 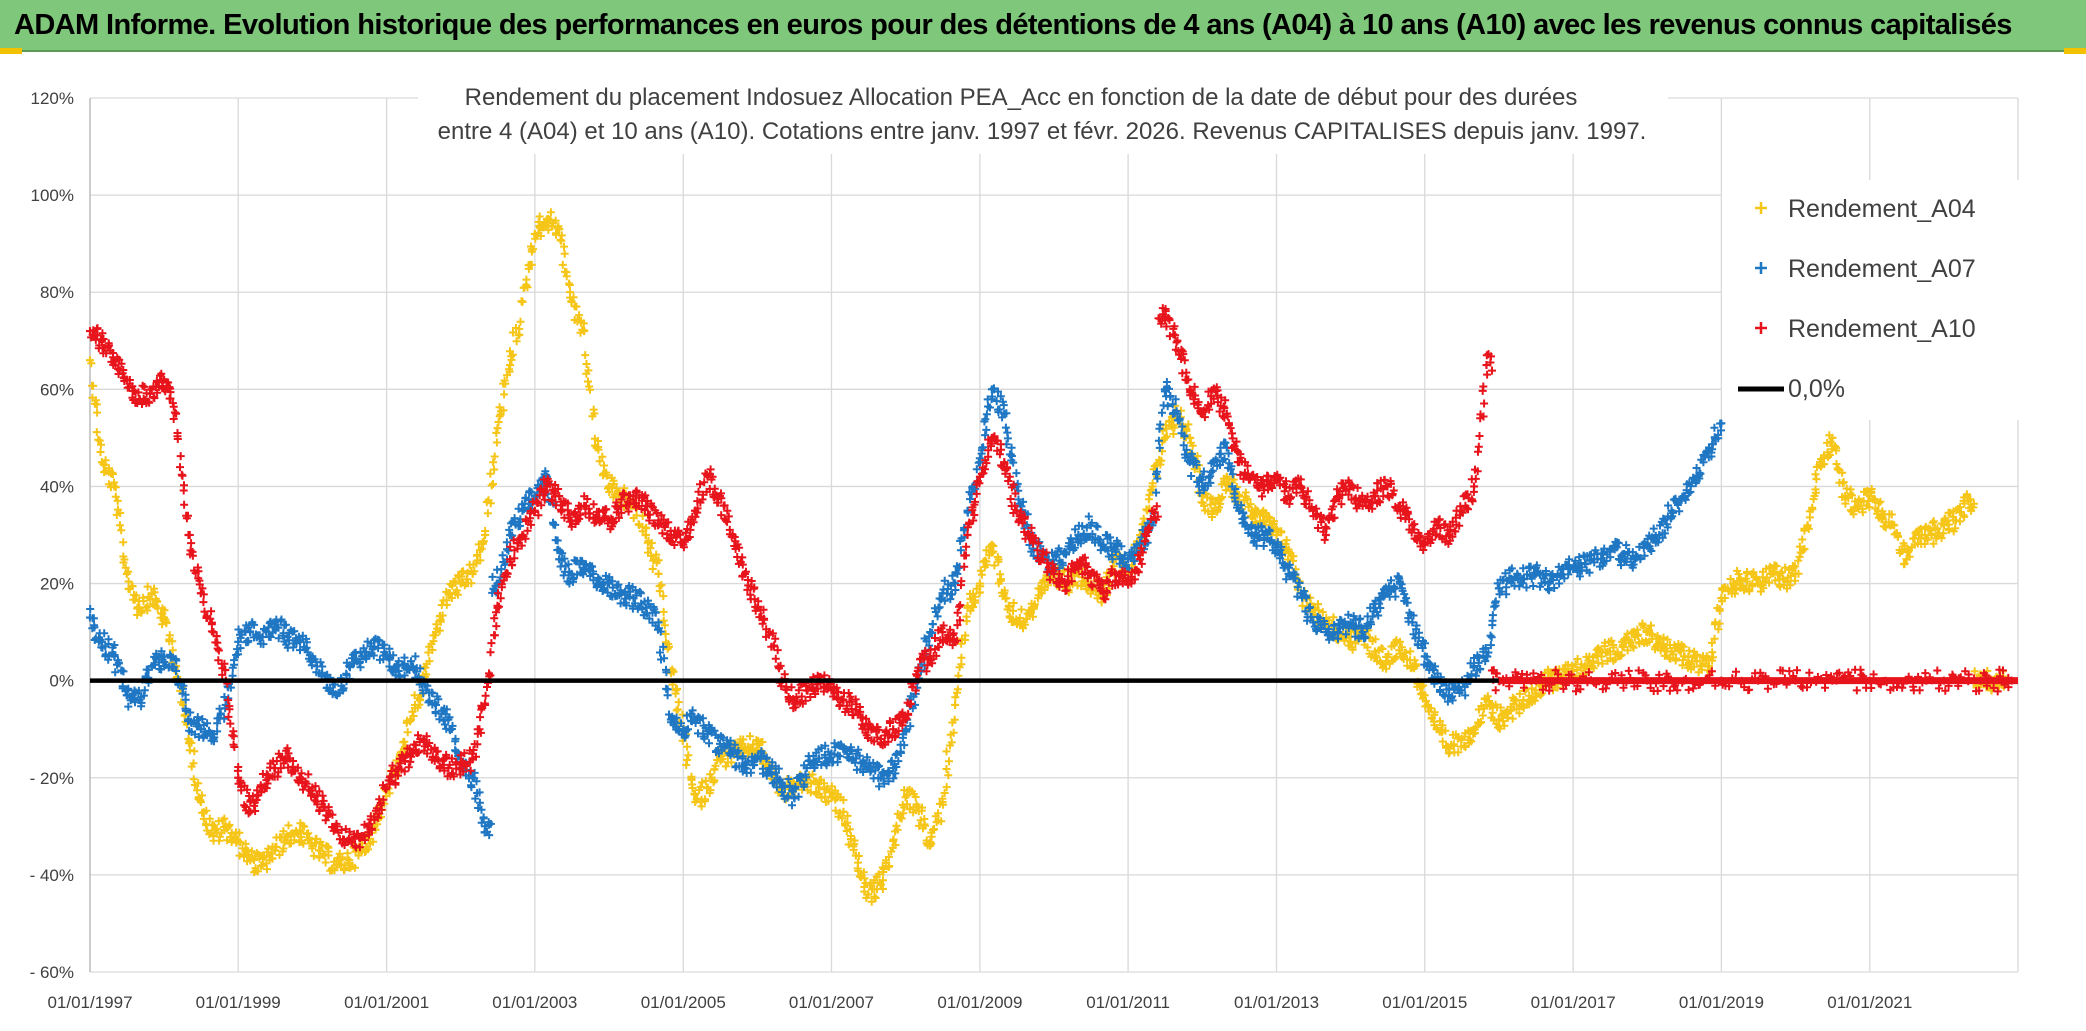 What do you see at coordinates (61, 681) in the screenshot?
I see `y-tick-label: 0%` at bounding box center [61, 681].